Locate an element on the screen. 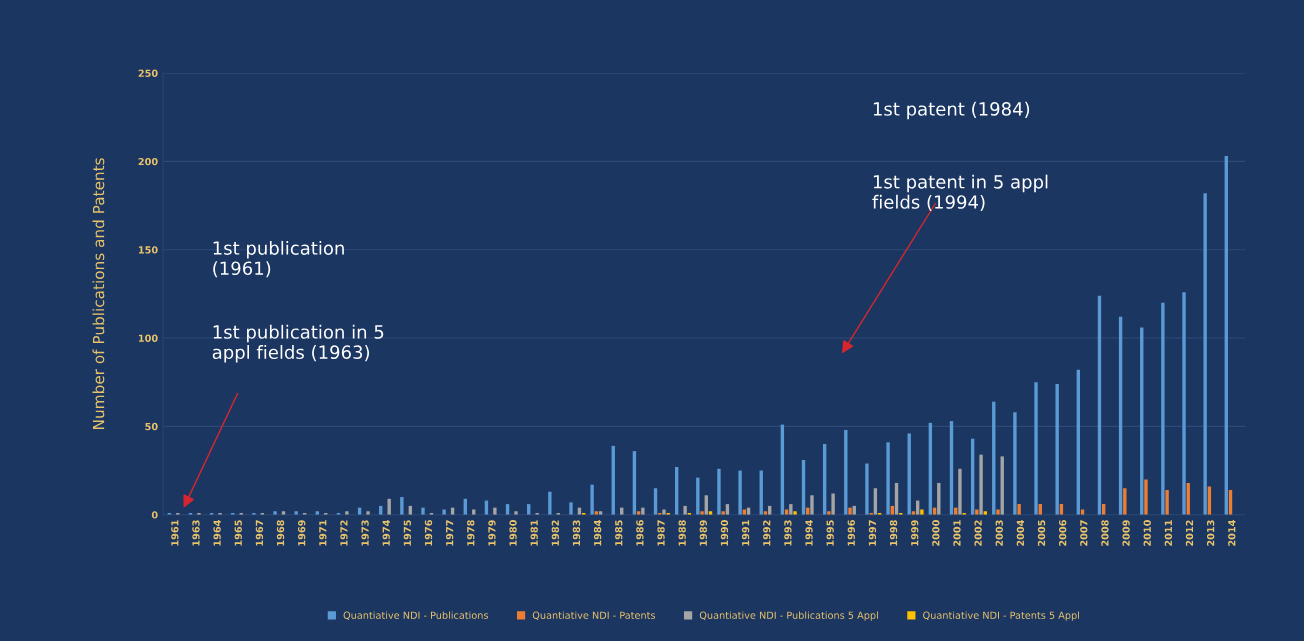  x-tick-label: 1976 is located at coordinates (428, 533).